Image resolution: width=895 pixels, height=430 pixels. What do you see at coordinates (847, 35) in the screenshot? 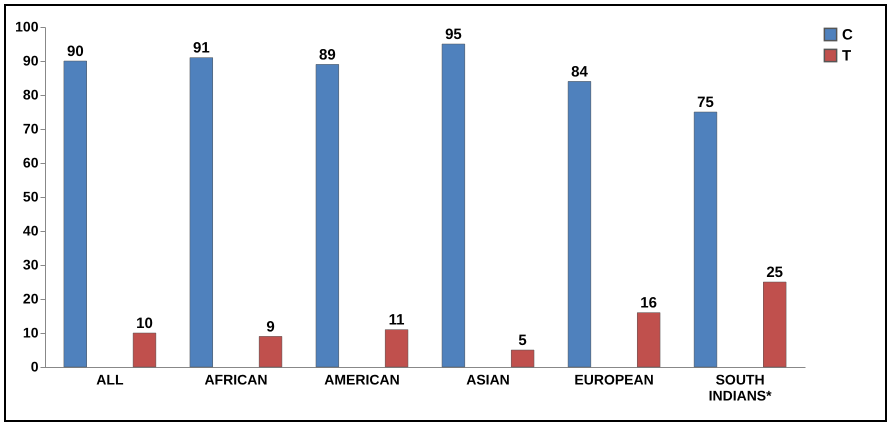
I see `legend-label: C` at bounding box center [847, 35].